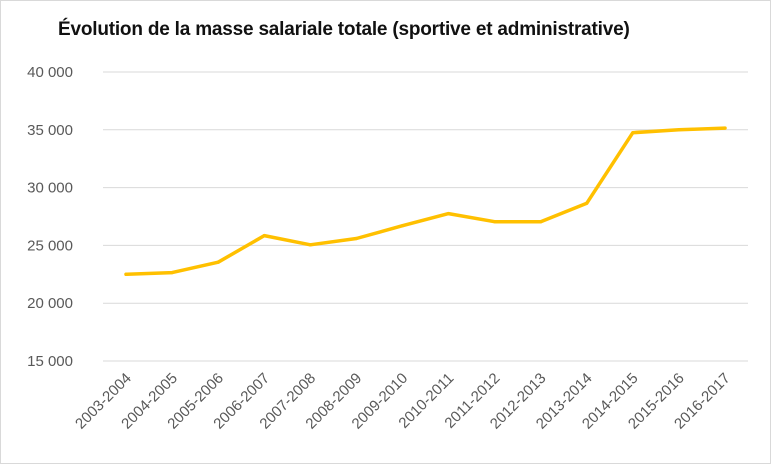 Image resolution: width=771 pixels, height=464 pixels. Describe the element at coordinates (50, 72) in the screenshot. I see `y-tick-label: 40 000` at that location.